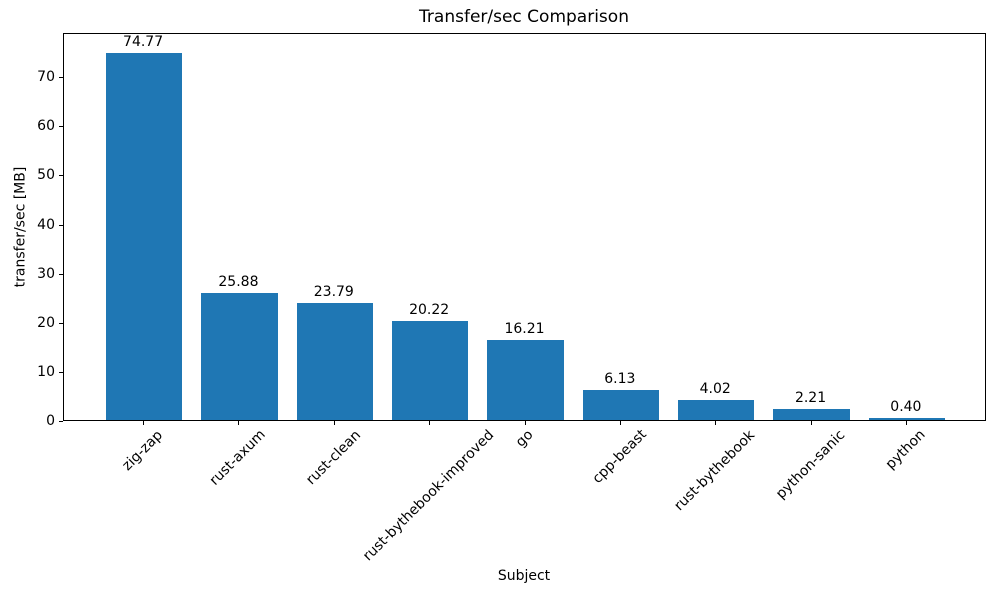 The image size is (1000, 600). Describe the element at coordinates (524, 438) in the screenshot. I see `x-tick-label: go` at that location.